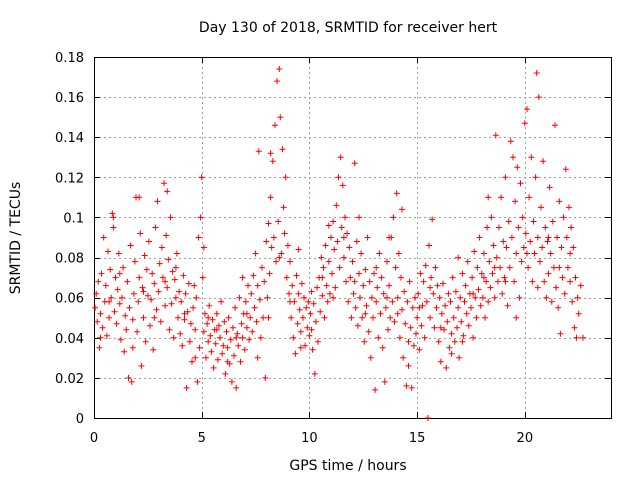 This screenshot has height=480, width=640. I want to click on y-tick-label: 0.06, so click(69, 299).